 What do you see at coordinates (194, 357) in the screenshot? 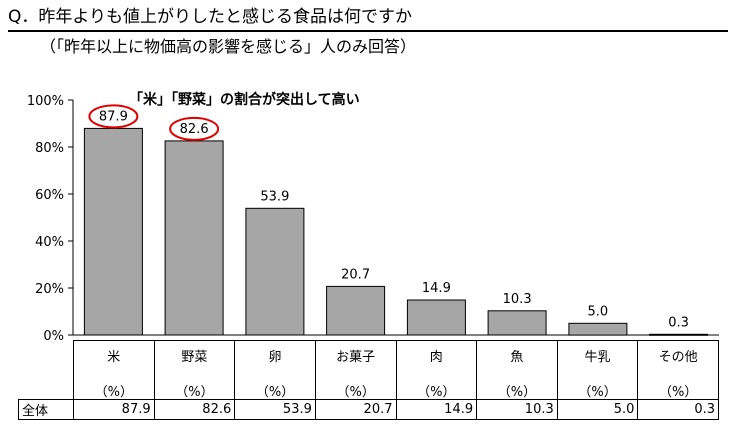
I see `category-label: 野菜` at bounding box center [194, 357].